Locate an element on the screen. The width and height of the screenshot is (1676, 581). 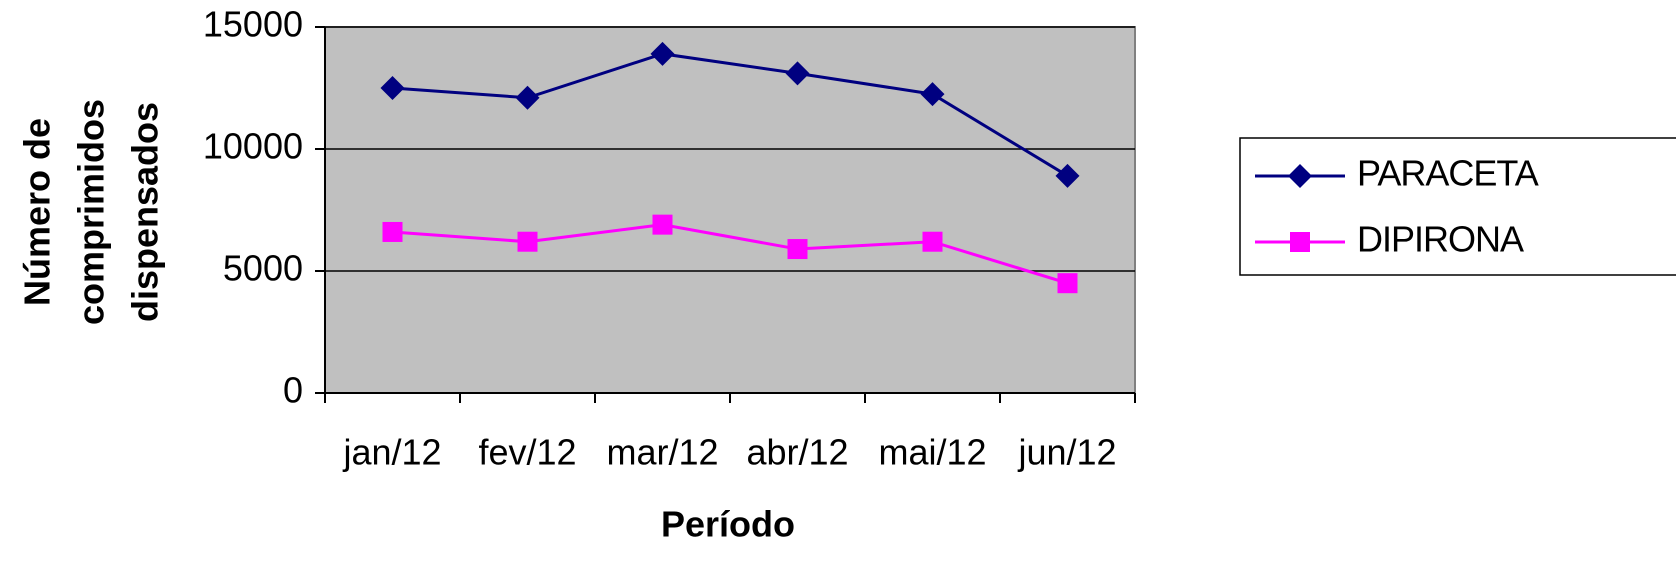
x-tick-label: fev/12 is located at coordinates (527, 452).